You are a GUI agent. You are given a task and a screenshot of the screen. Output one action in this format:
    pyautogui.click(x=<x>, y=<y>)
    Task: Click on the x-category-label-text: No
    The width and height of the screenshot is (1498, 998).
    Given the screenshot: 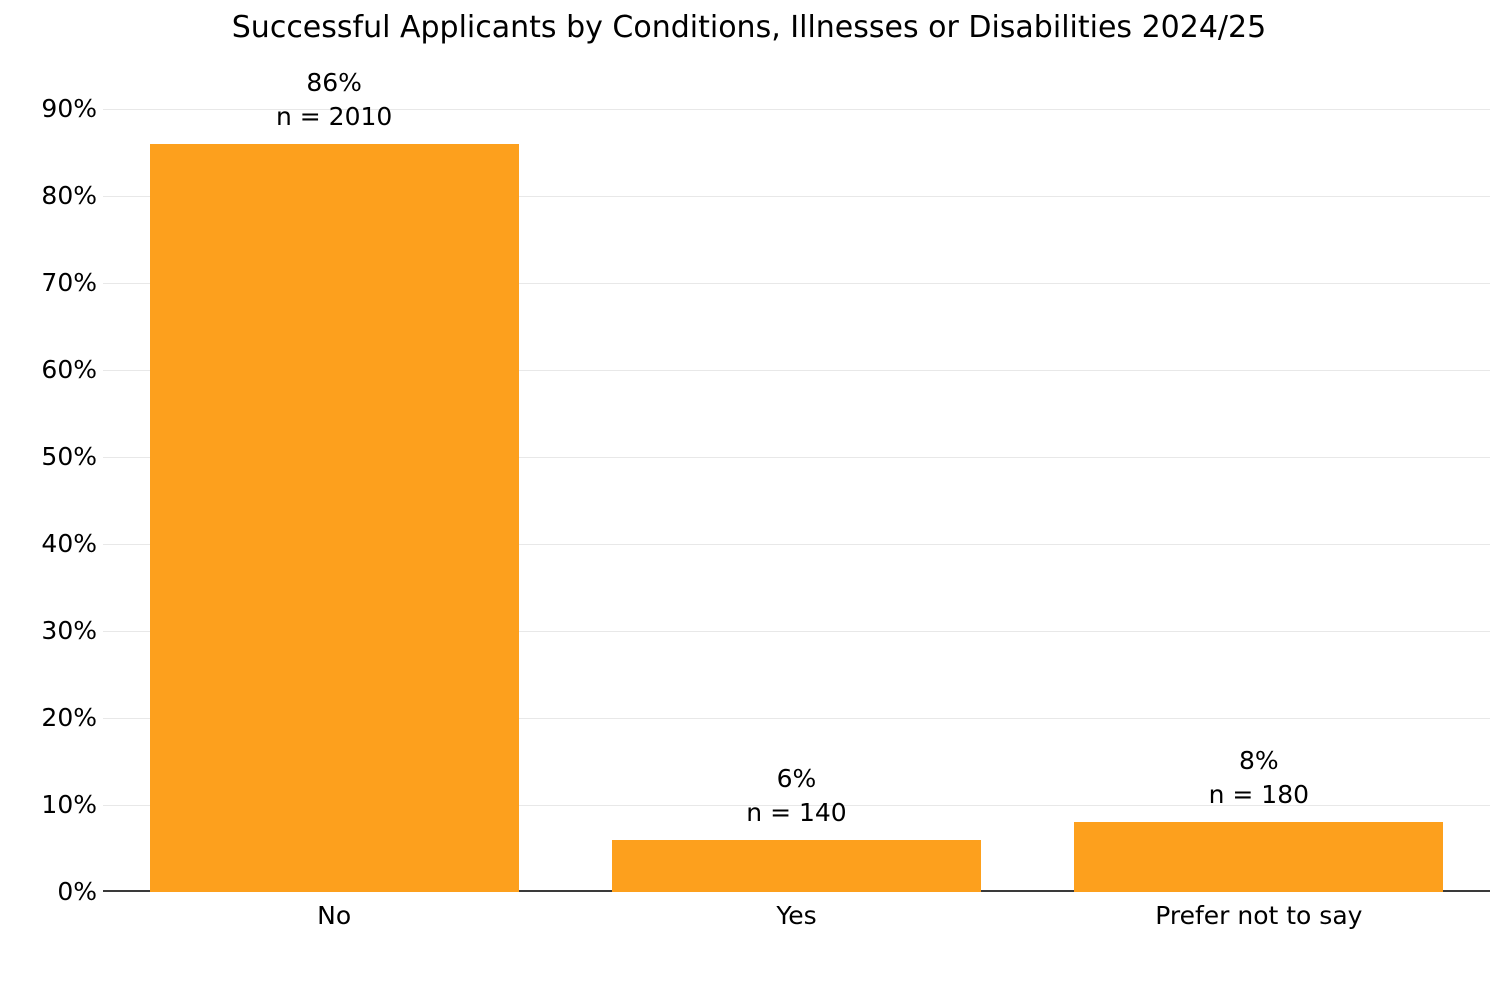 What is the action you would take?
    pyautogui.click(x=334, y=915)
    